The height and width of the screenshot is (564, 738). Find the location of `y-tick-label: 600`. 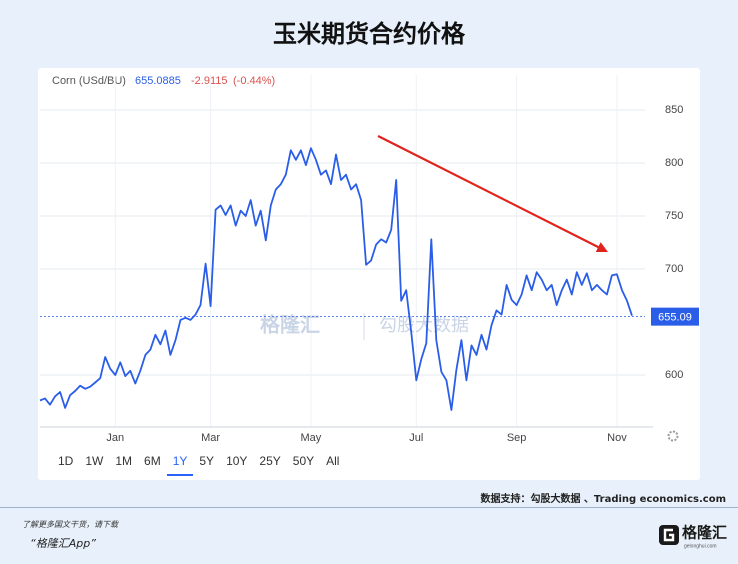

y-tick-label: 600 is located at coordinates (674, 375).